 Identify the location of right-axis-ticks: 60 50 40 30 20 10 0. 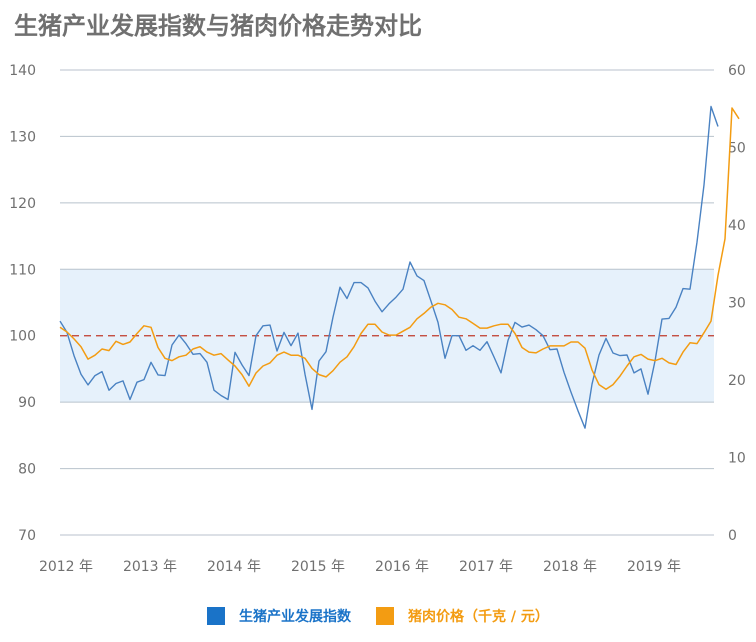
(737, 303).